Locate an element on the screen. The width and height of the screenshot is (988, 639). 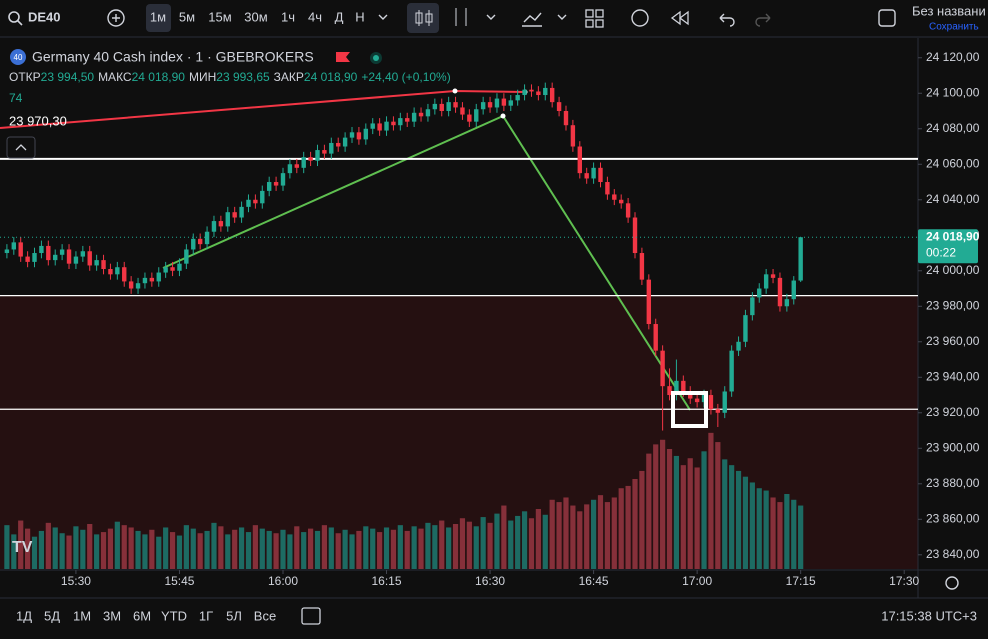
interval-button: 1м is located at coordinates (158, 16).